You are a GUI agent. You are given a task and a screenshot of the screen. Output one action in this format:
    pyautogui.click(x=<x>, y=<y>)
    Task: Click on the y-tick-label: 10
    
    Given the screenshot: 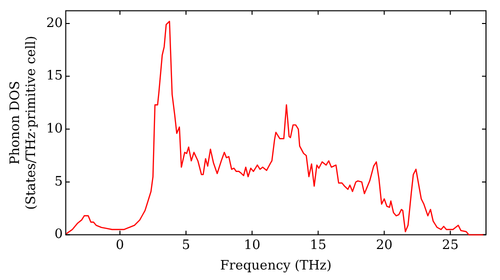 What is the action you would take?
    pyautogui.click(x=54, y=129)
    